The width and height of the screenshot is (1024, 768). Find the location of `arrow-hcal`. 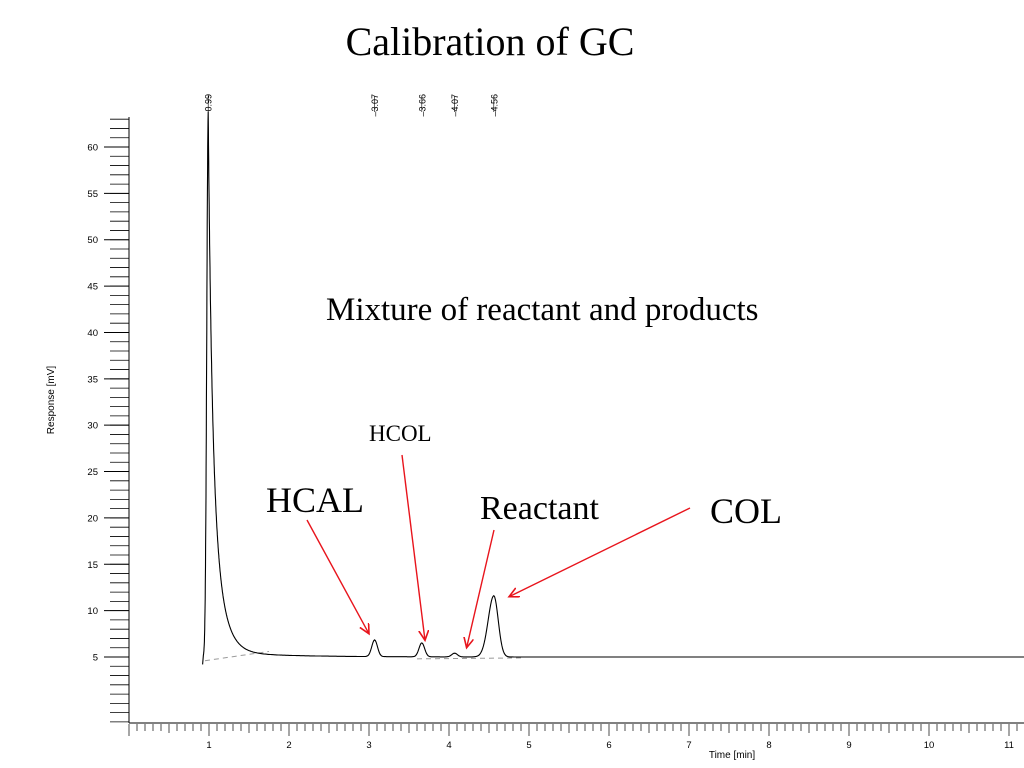

arrow-hcal is located at coordinates (337, 576).